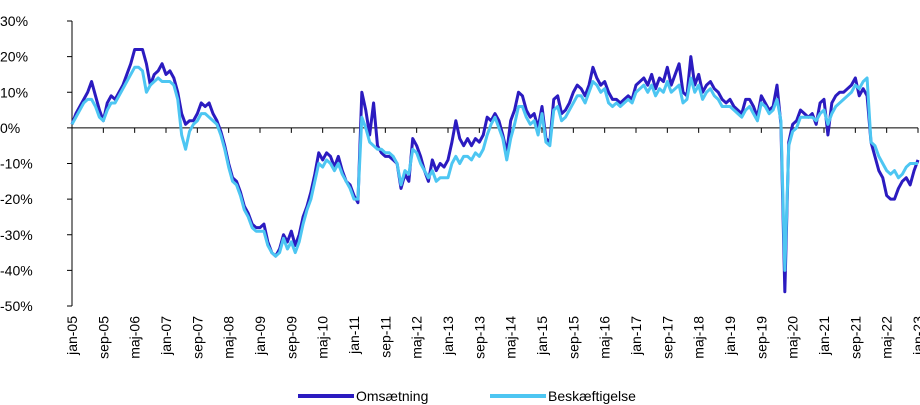  What do you see at coordinates (16, 270) in the screenshot?
I see `y-tick-label: -40%` at bounding box center [16, 270].